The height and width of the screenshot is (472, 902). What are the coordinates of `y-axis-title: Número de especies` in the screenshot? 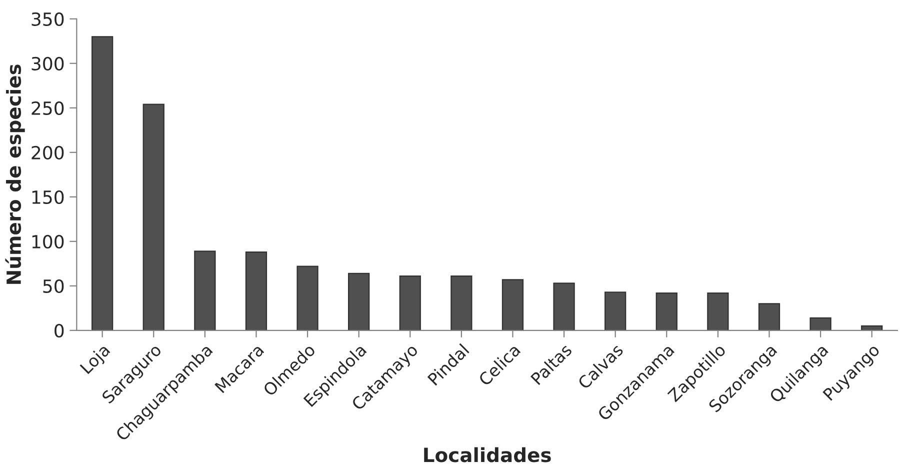 It's located at (15, 174).